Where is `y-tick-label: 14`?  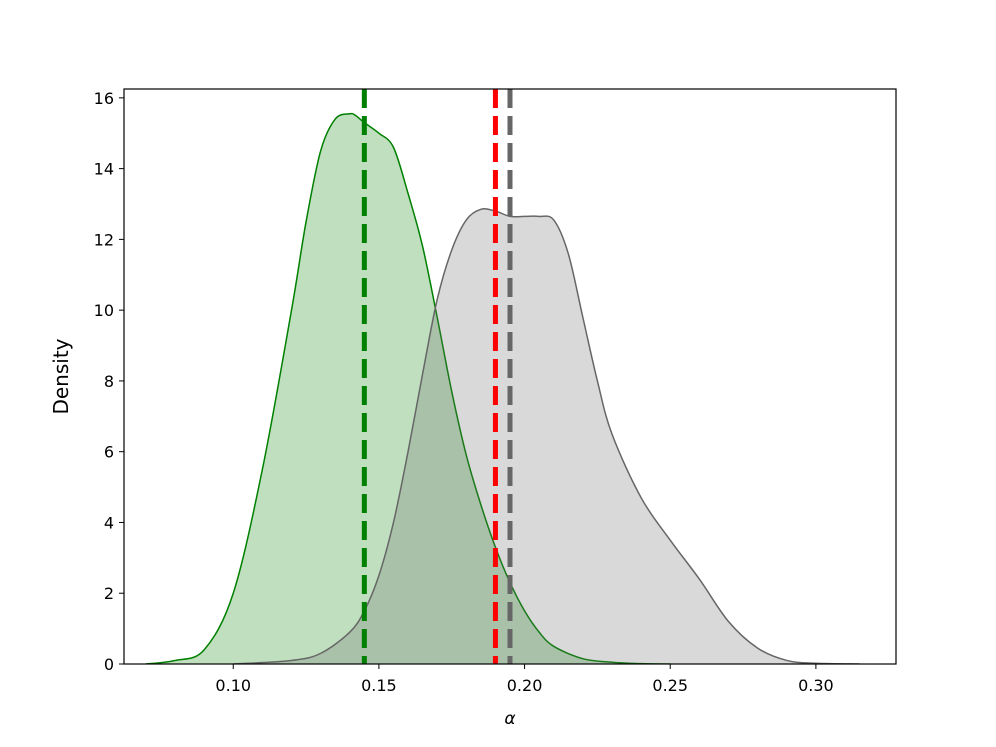
y-tick-label: 14 is located at coordinates (104, 169).